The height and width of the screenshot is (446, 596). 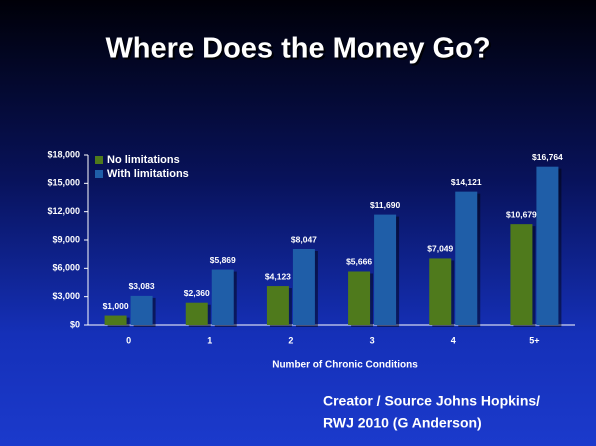 I want to click on value-label: $4,123, so click(x=278, y=276).